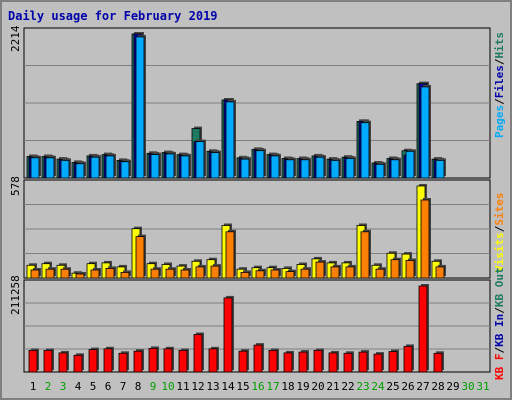 The height and width of the screenshot is (400, 512). Describe the element at coordinates (499, 81) in the screenshot. I see `legend-files: Files` at that location.